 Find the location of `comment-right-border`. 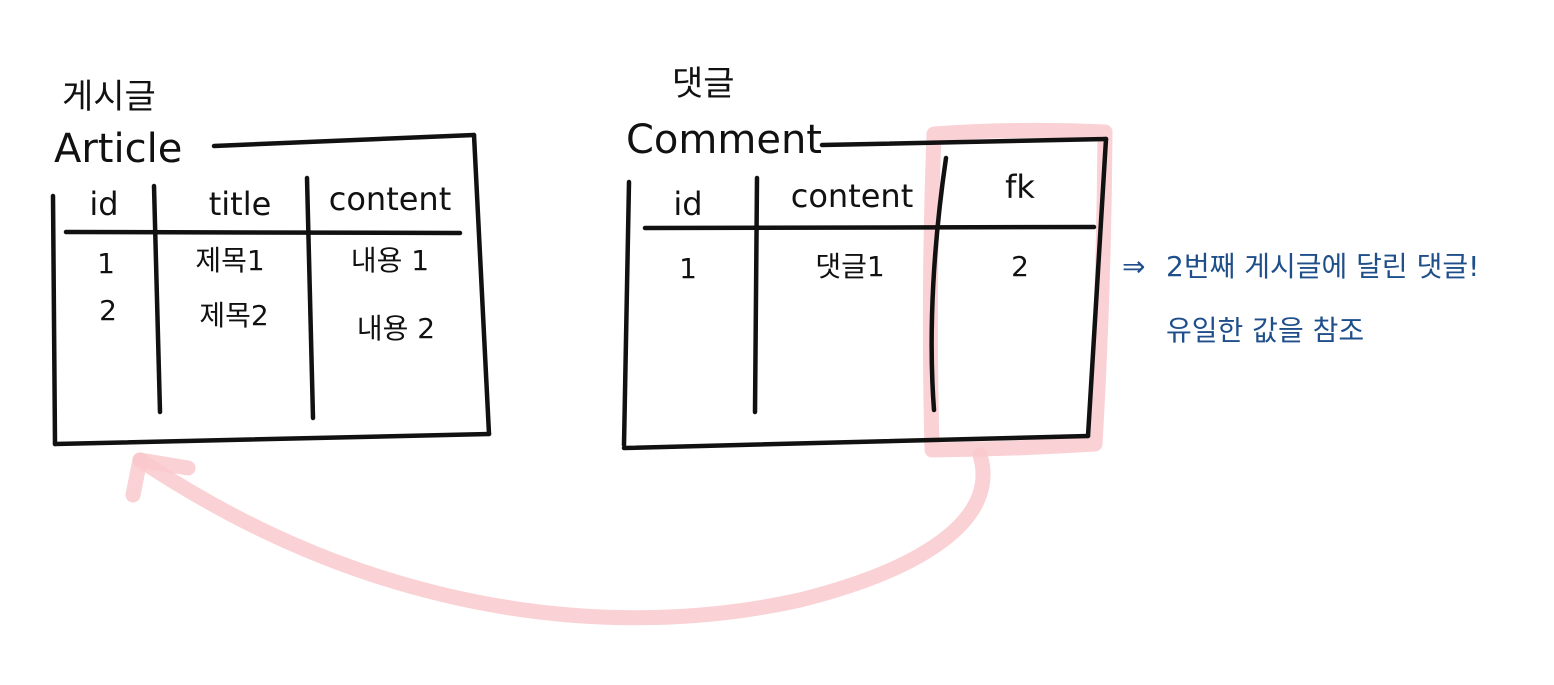

comment-right-border is located at coordinates (1097, 287).